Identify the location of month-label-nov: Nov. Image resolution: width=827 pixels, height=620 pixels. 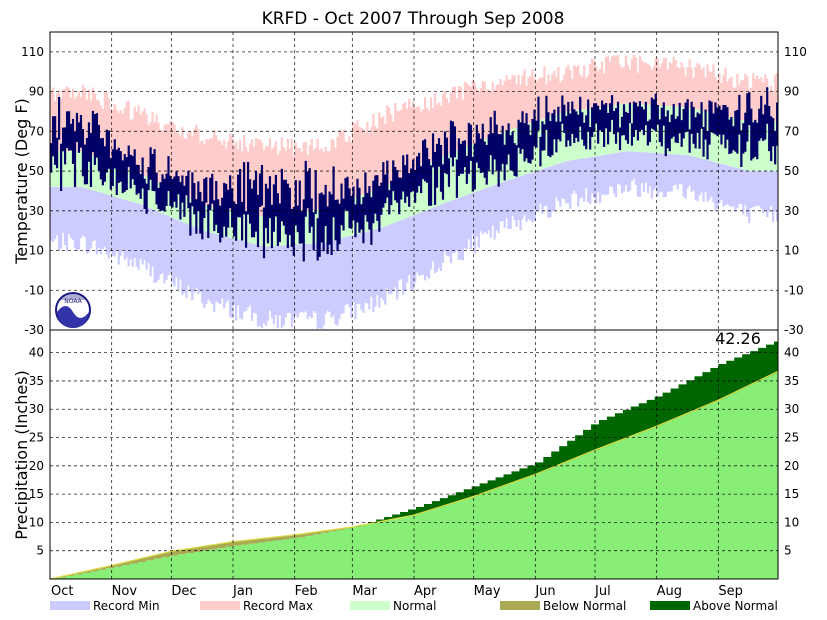
(125, 591).